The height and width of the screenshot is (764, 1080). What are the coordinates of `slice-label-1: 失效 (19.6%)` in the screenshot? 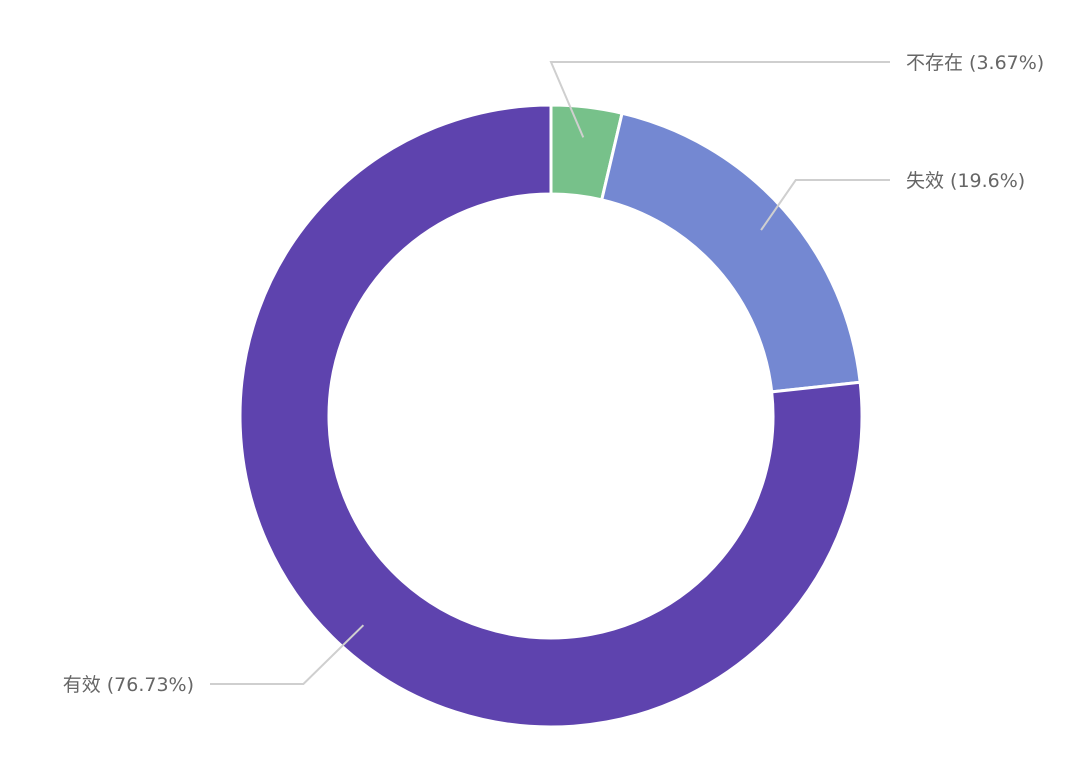 It's located at (965, 181).